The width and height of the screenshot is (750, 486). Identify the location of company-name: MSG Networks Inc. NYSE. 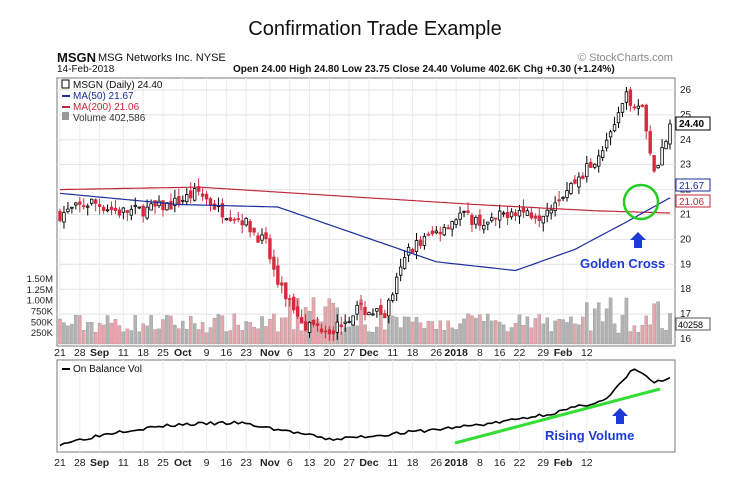
(162, 58).